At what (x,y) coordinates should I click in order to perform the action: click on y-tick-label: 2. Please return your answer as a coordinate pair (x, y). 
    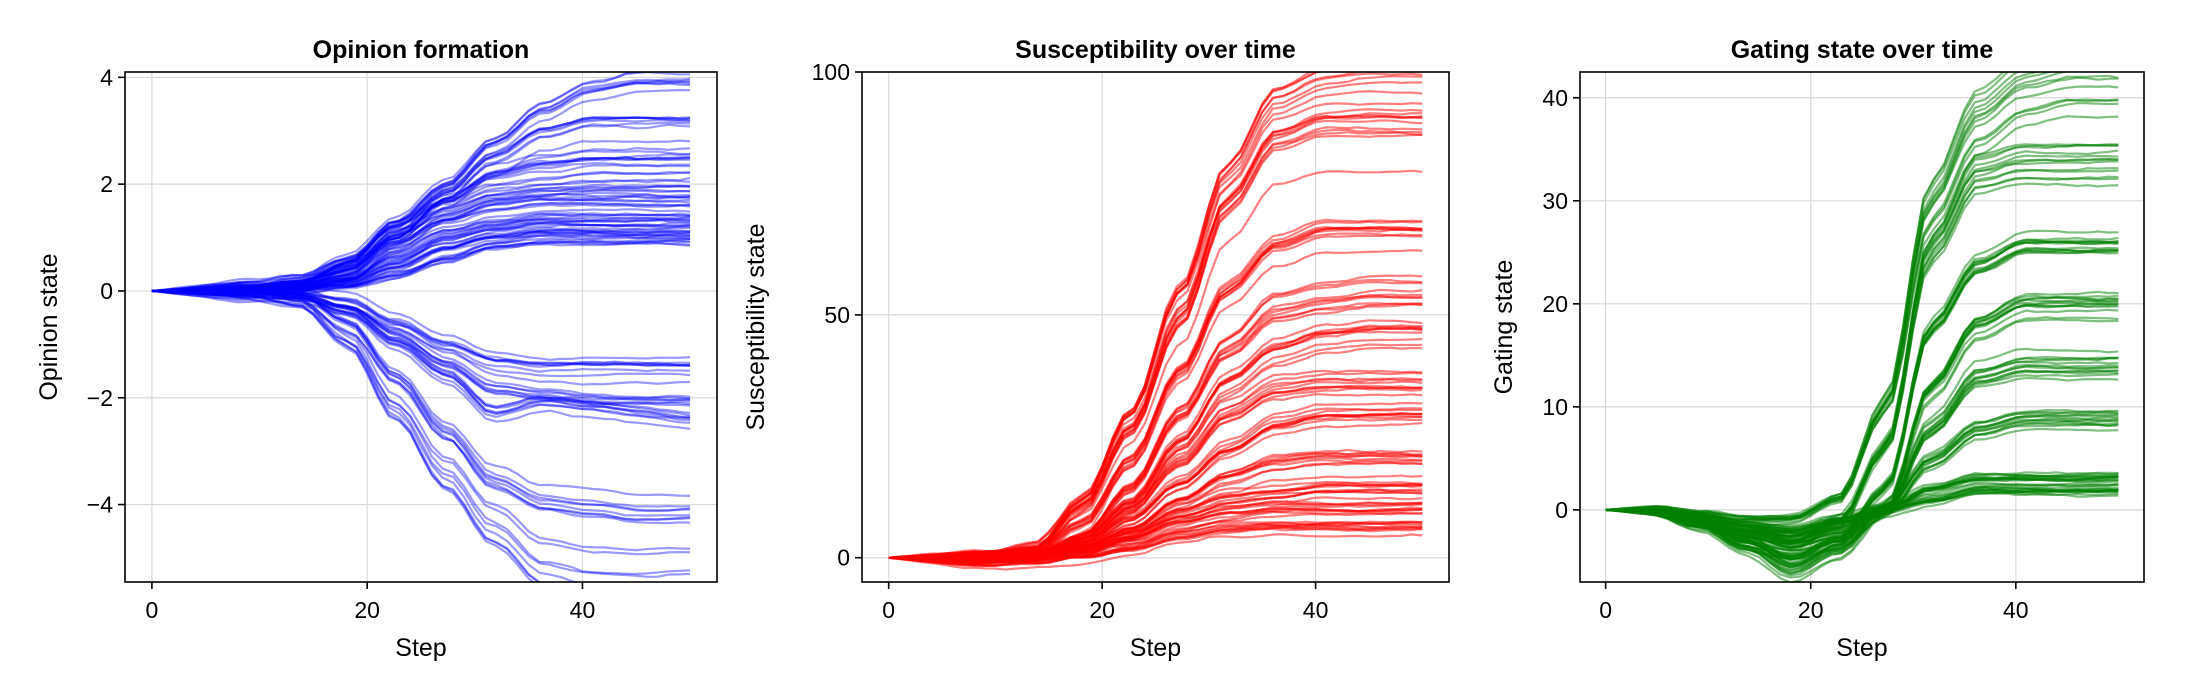
    Looking at the image, I should click on (106, 184).